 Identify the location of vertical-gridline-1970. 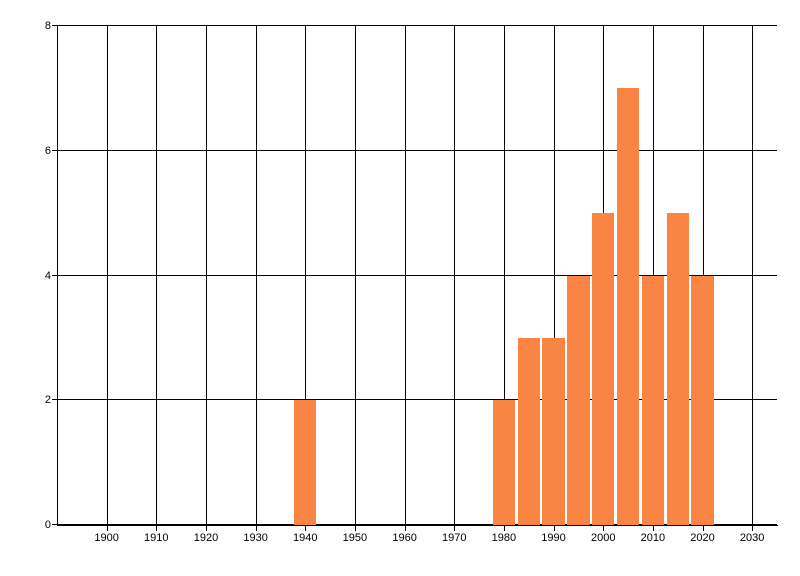
(455, 275).